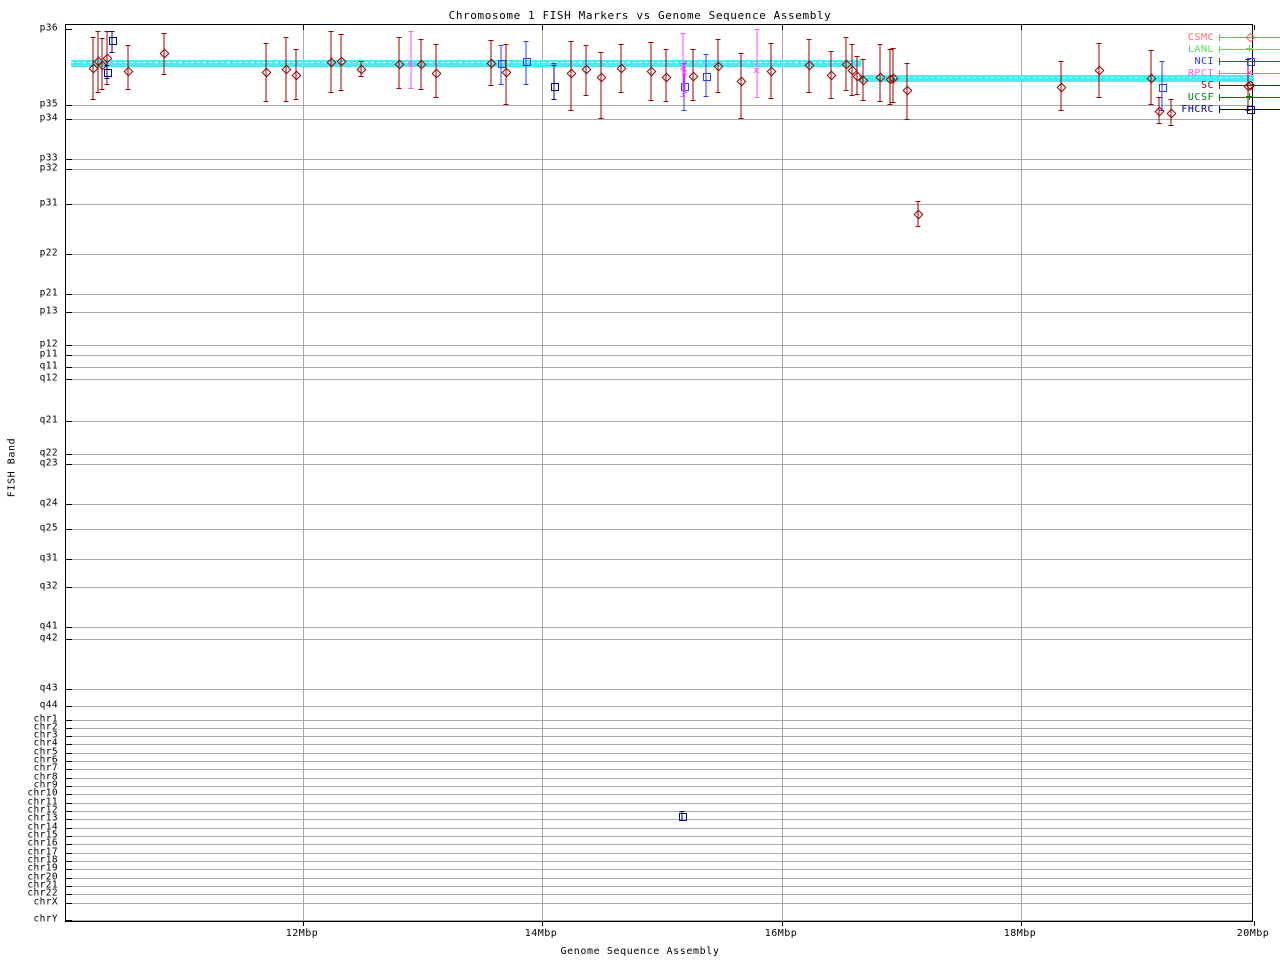 The image size is (1280, 960). I want to click on y-tick-label: chr13, so click(42, 818).